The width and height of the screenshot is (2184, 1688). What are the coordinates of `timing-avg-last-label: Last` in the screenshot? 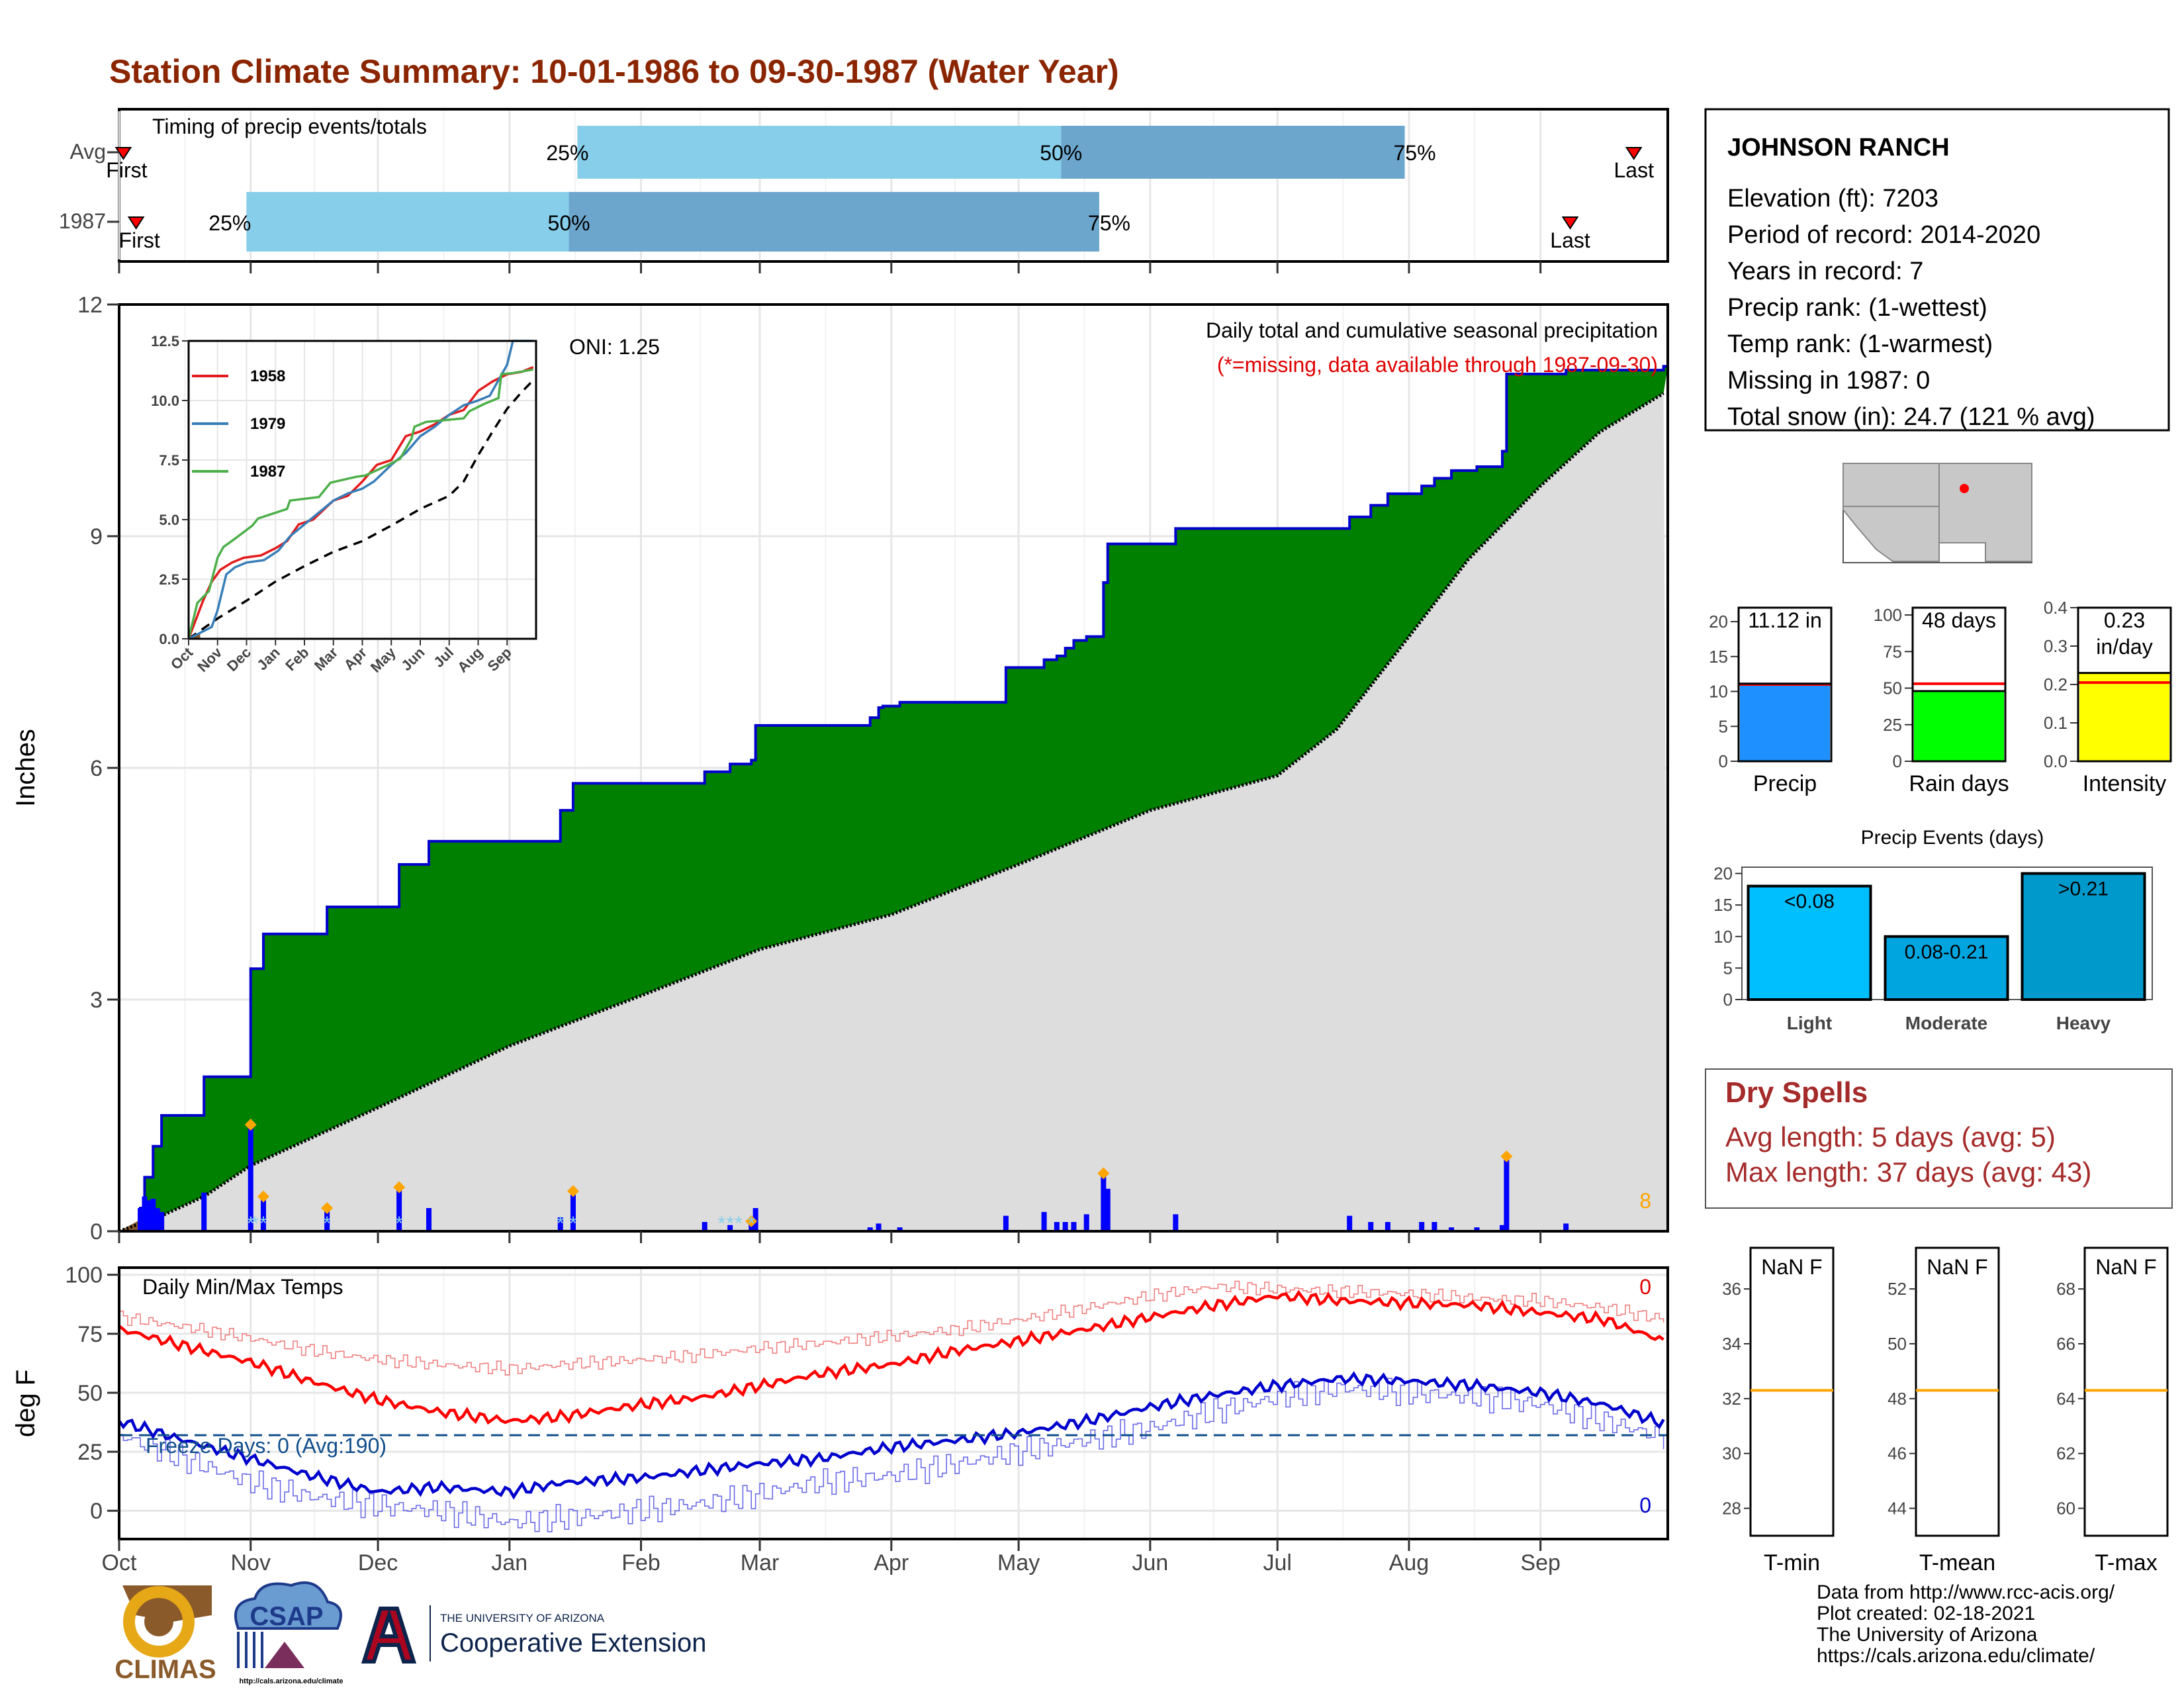 It's located at (1634, 170).